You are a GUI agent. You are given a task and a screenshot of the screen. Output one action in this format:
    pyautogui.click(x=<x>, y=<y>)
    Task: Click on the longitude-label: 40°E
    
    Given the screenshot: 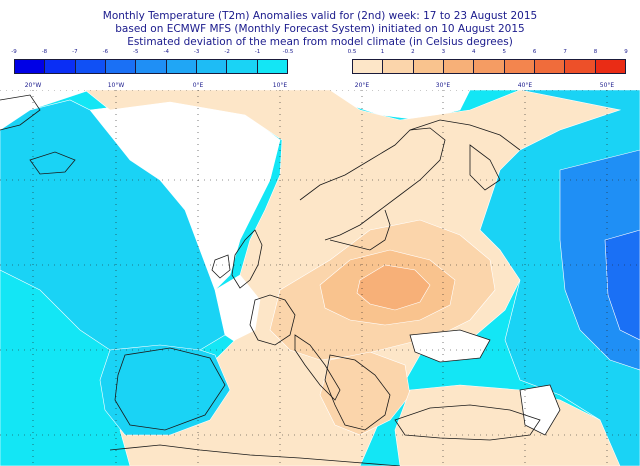 What is the action you would take?
    pyautogui.click(x=525, y=85)
    